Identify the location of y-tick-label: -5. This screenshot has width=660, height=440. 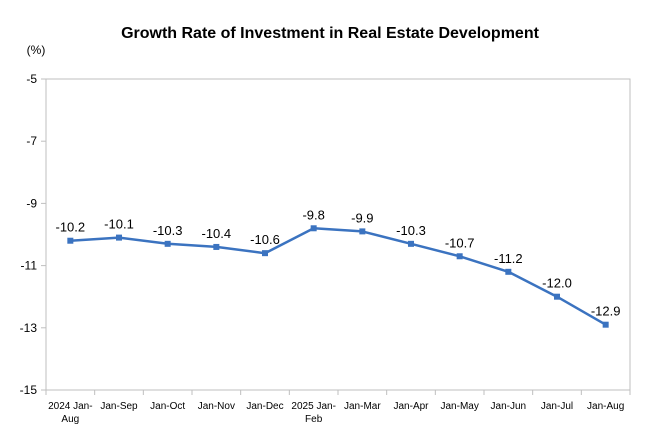
(31, 79).